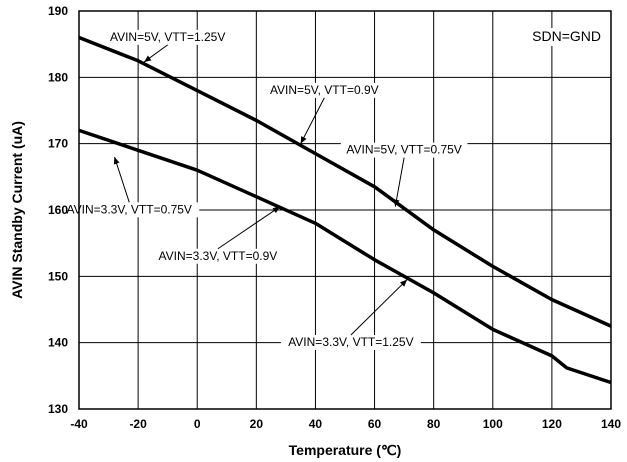 Image resolution: width=627 pixels, height=462 pixels. What do you see at coordinates (434, 424) in the screenshot?
I see `x-tick-label: 80` at bounding box center [434, 424].